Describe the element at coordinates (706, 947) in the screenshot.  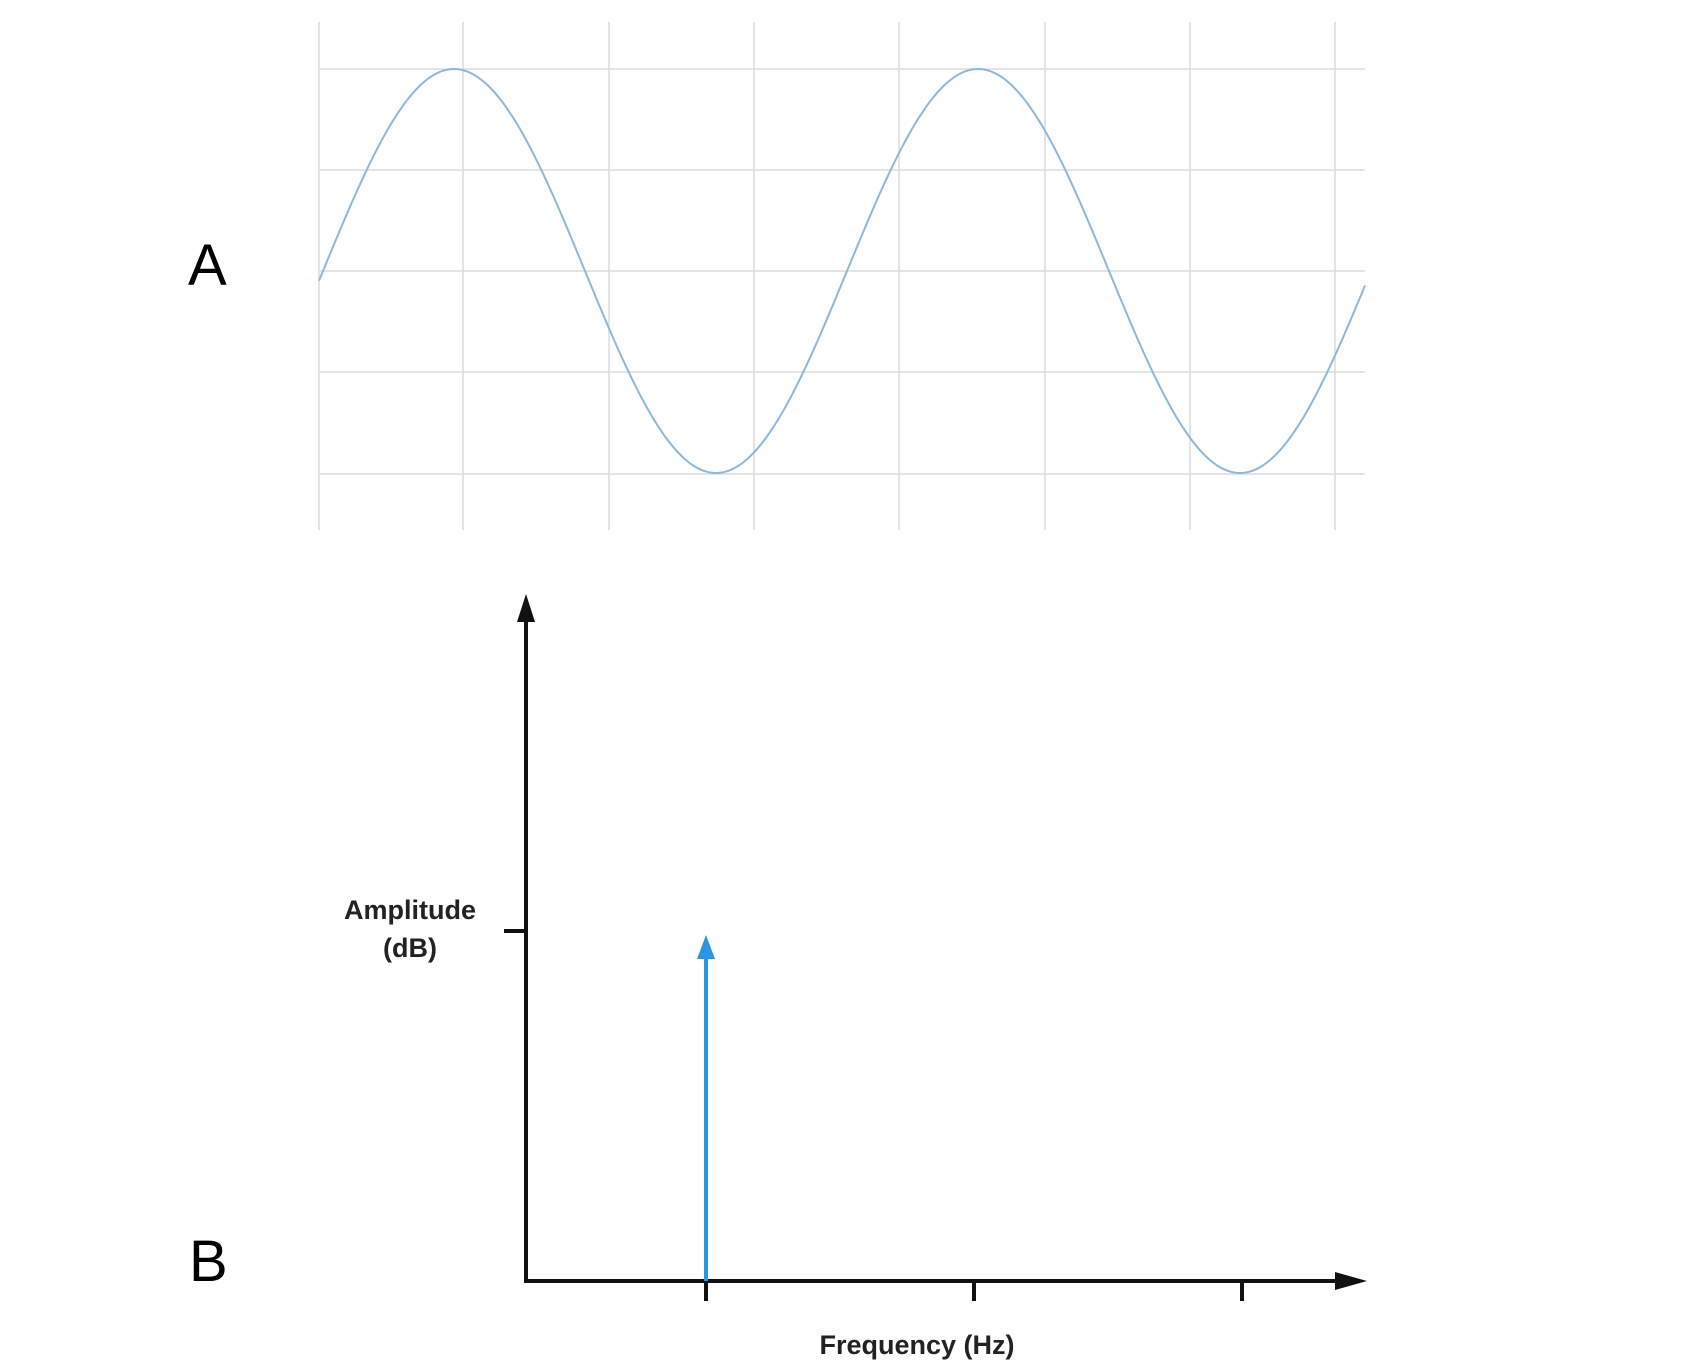
I see `spectrum-spike-arrowhead` at that location.